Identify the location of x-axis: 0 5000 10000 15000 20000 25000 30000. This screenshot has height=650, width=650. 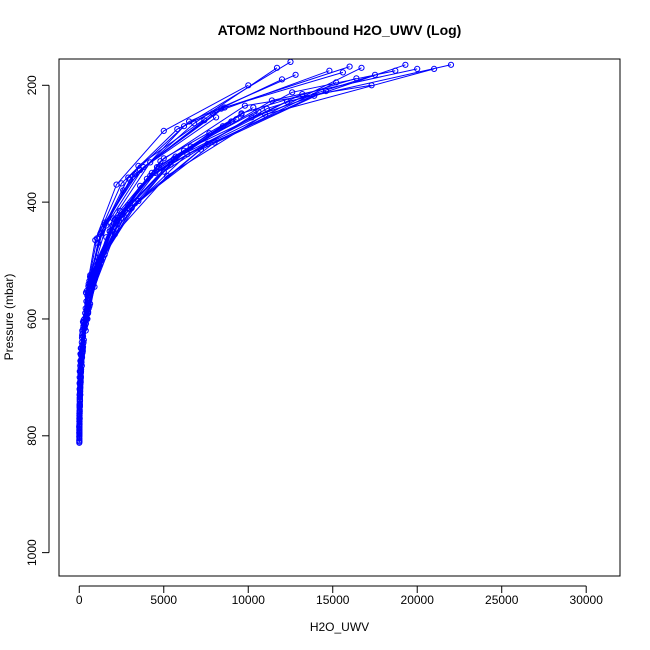
(340, 596).